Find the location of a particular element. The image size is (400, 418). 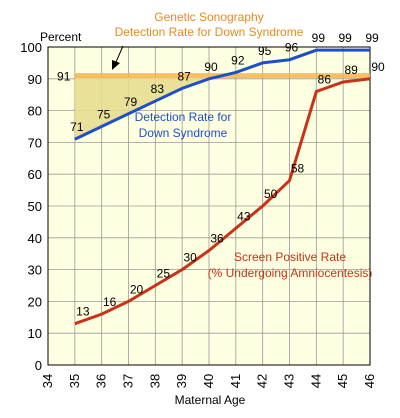

x-tick-label: 45 is located at coordinates (342, 381).